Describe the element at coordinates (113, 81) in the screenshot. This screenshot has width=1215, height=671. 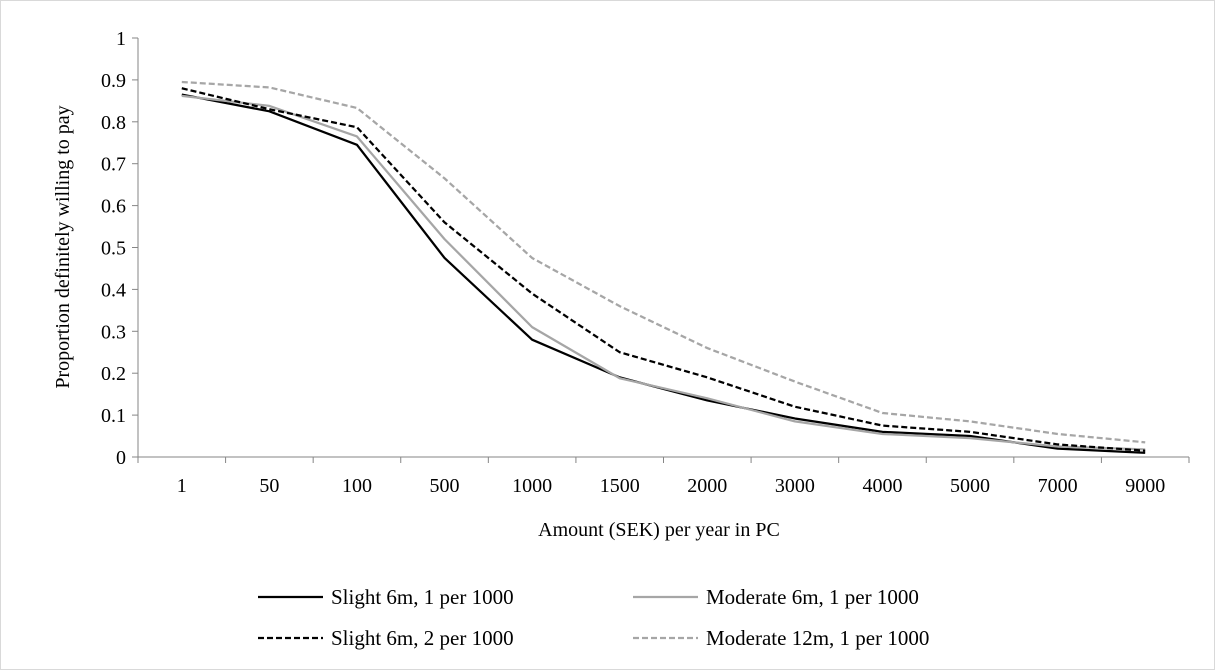
I see `y-tick-label: 0.9` at that location.